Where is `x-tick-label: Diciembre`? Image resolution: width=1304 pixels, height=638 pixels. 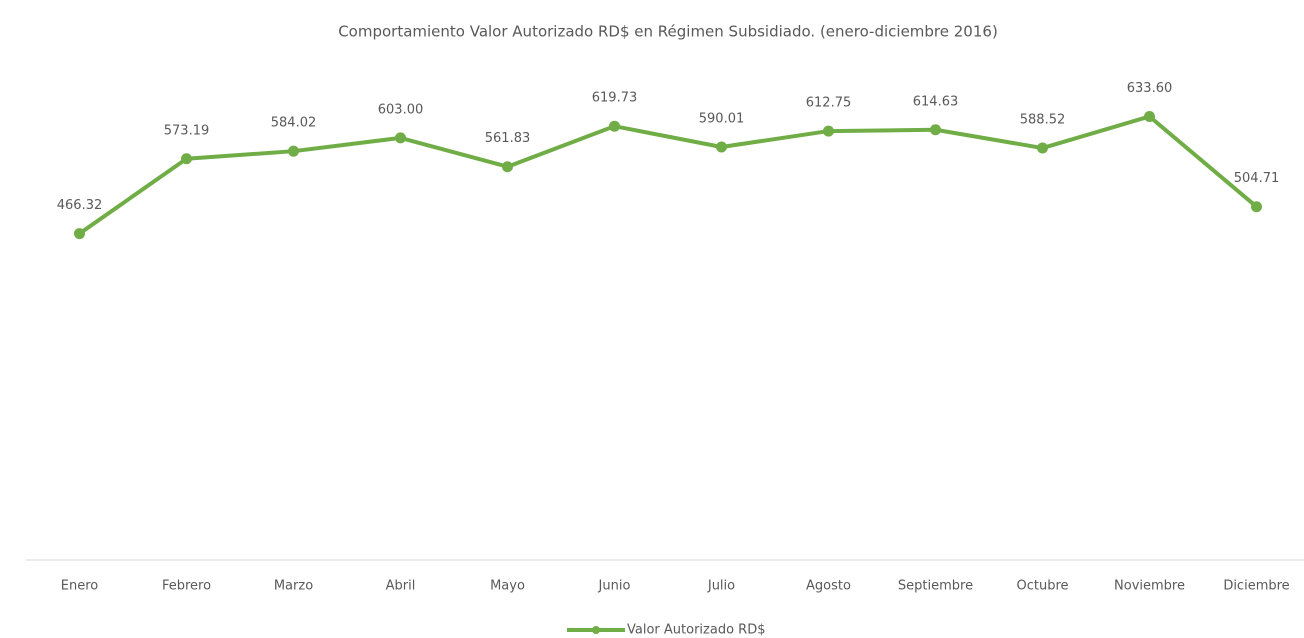 x-tick-label: Diciembre is located at coordinates (1256, 586).